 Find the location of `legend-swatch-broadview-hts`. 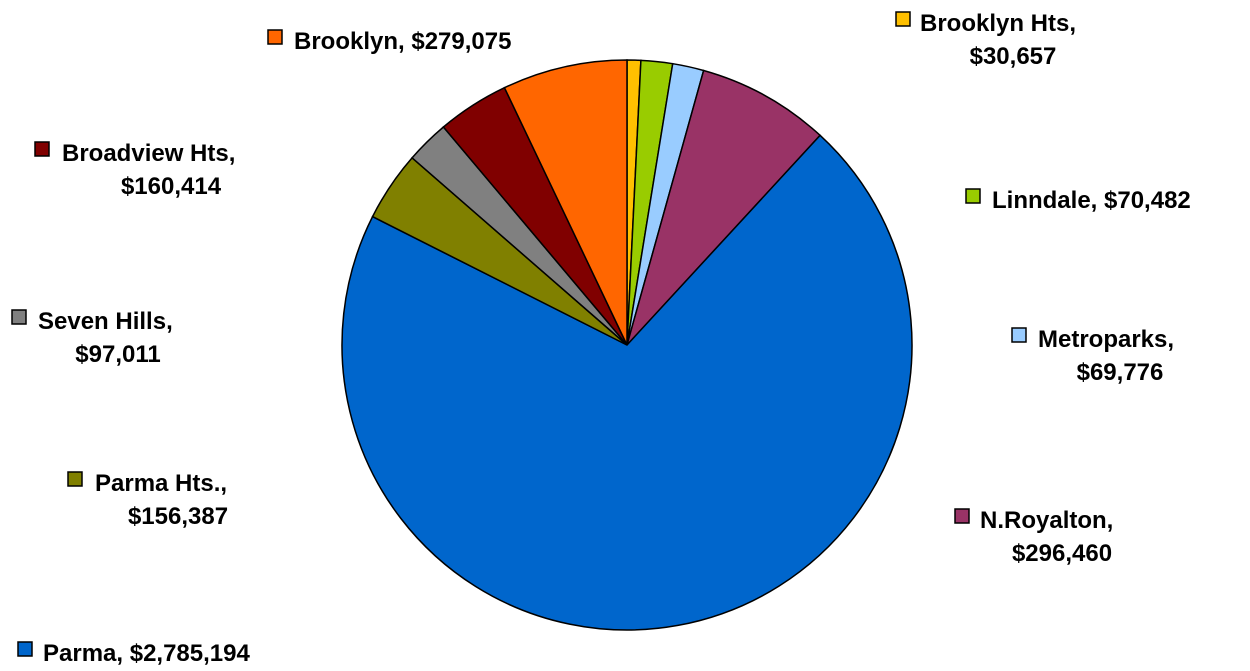

legend-swatch-broadview-hts is located at coordinates (42, 149).